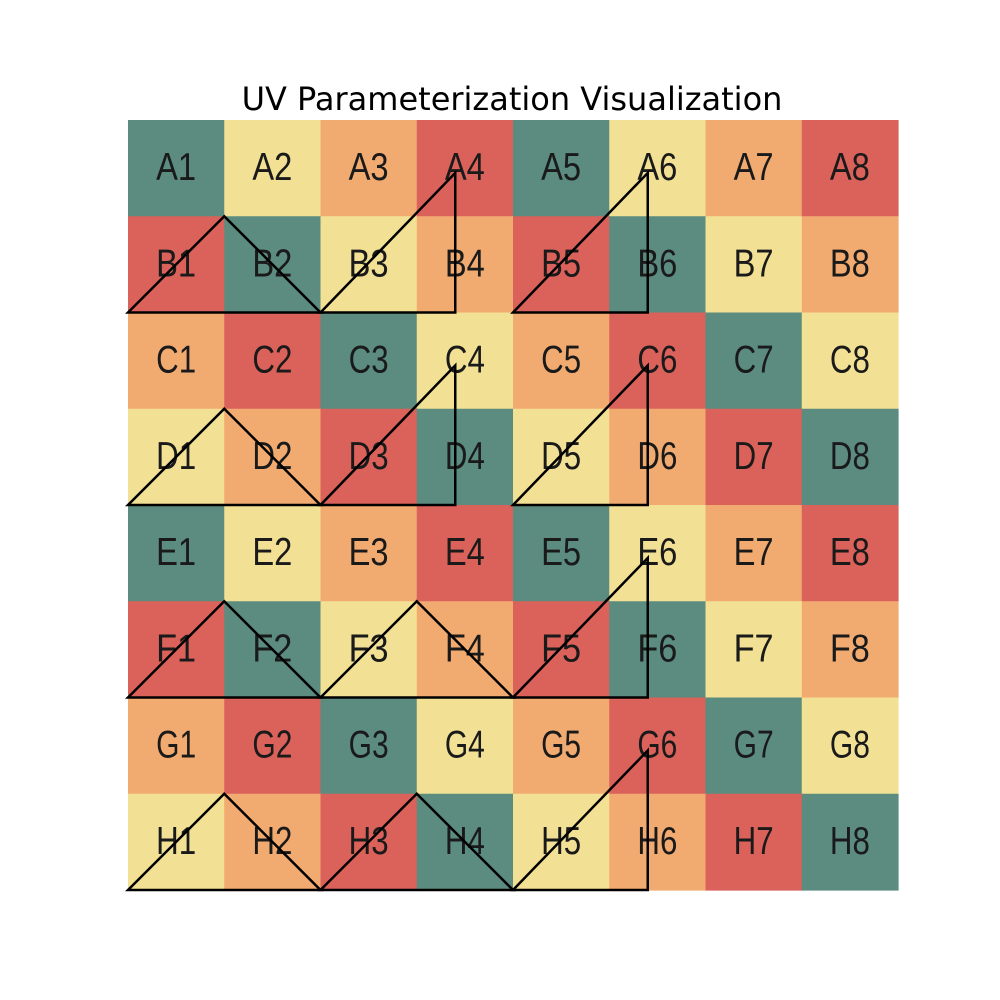  I want to click on cell-b6, so click(658, 265).